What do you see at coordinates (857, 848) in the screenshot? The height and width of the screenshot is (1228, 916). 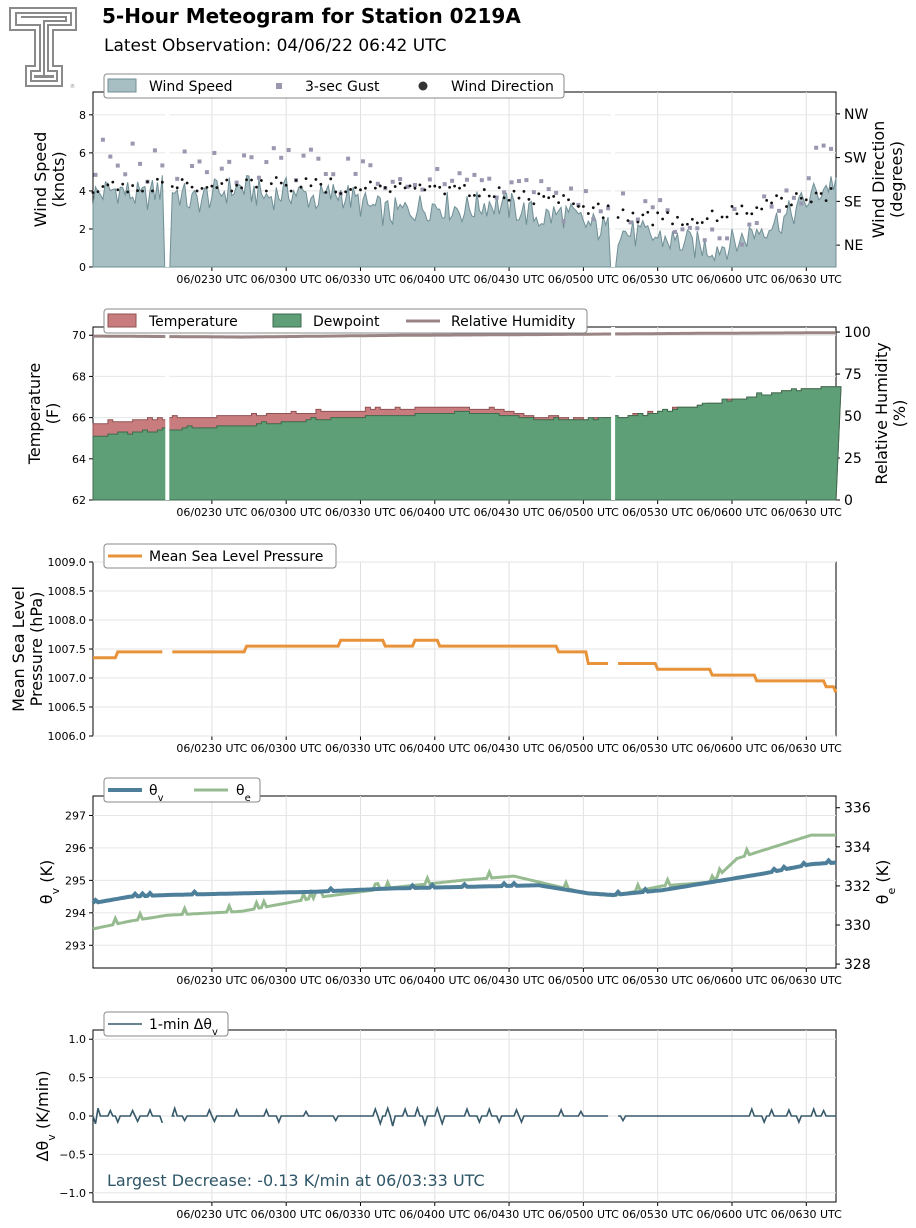 I see `theta-ytick-right-label: 334` at bounding box center [857, 848].